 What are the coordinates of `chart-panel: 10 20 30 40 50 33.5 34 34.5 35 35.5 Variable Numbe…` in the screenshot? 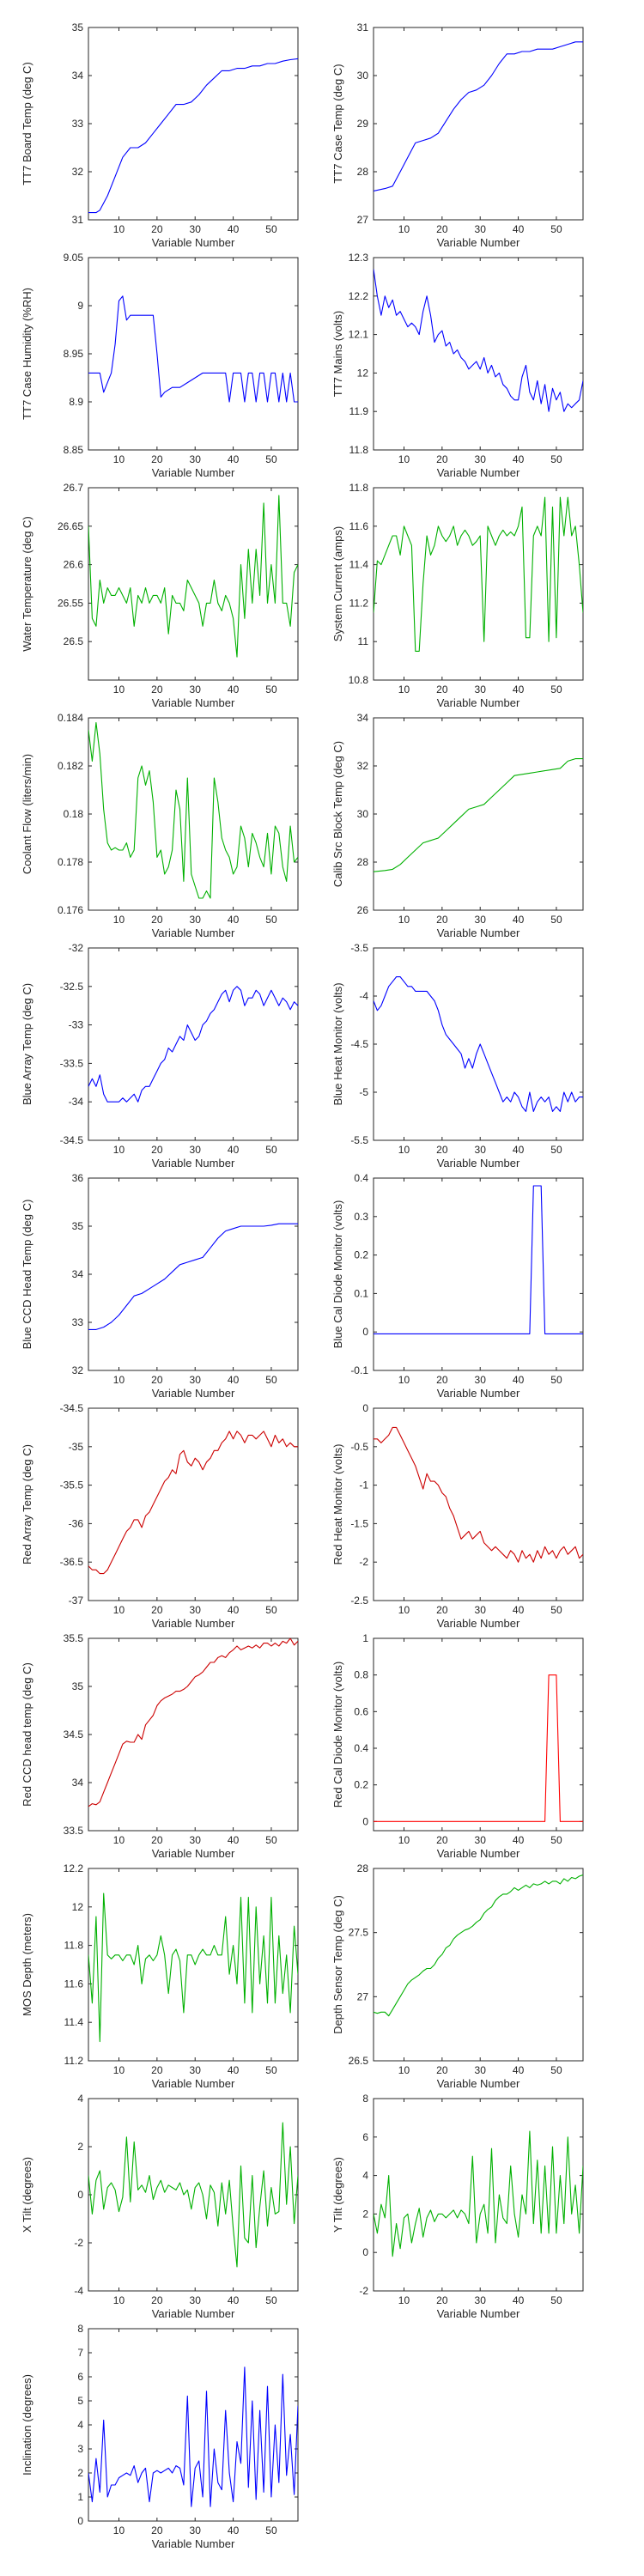 It's located at (160, 1746).